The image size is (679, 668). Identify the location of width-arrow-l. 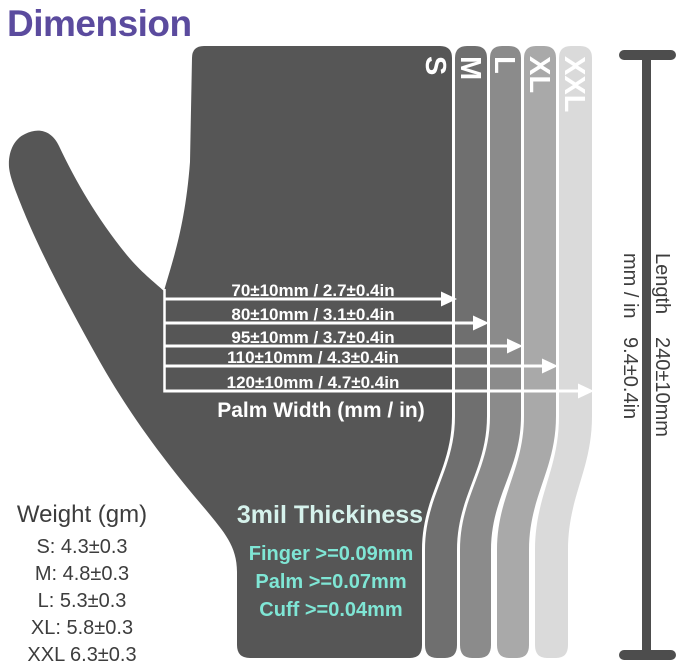
(343, 346).